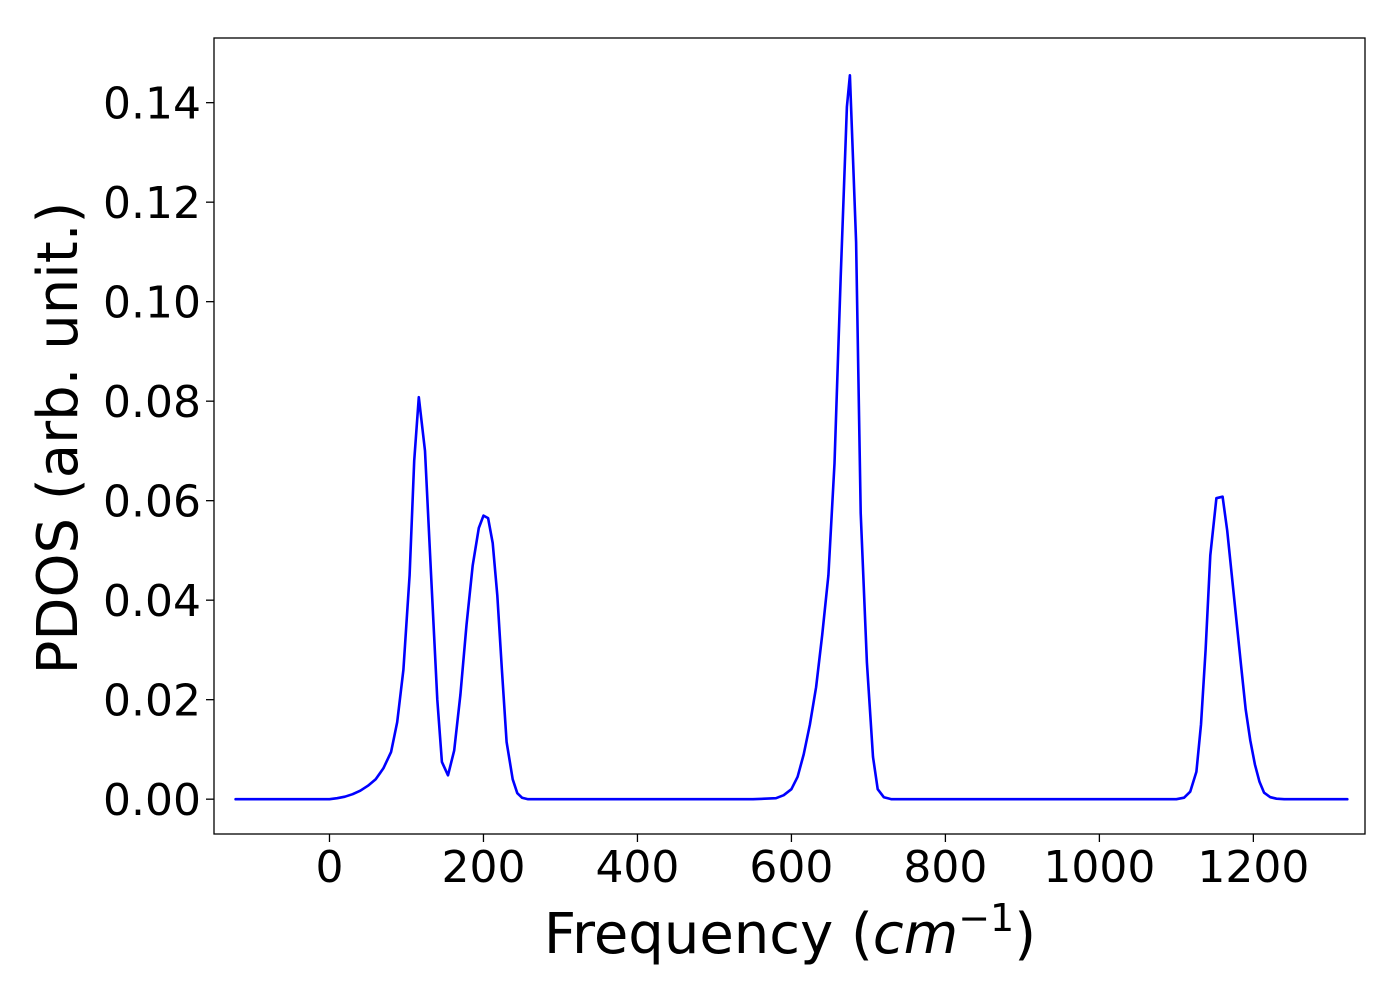 This screenshot has height=1000, width=1400. Describe the element at coordinates (152, 701) in the screenshot. I see `y-tick-label: 0.02` at that location.